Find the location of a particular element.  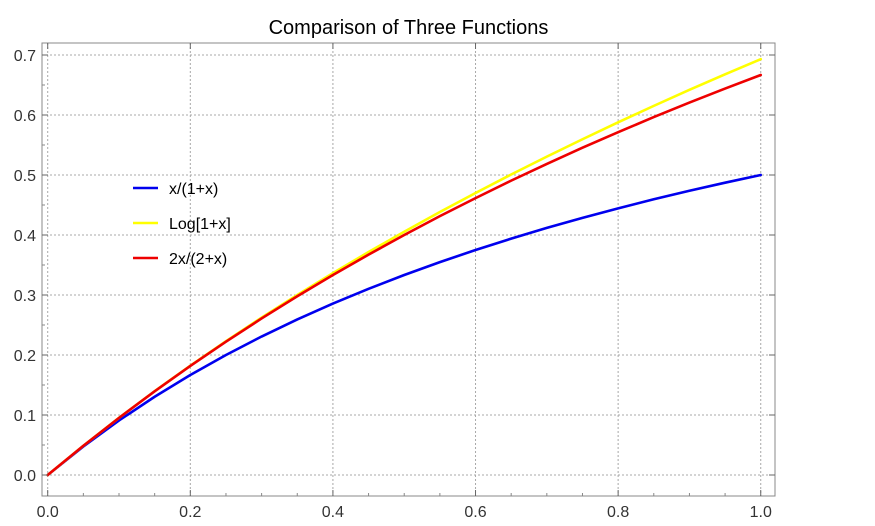

x-tick-label: 0.8 is located at coordinates (618, 512).